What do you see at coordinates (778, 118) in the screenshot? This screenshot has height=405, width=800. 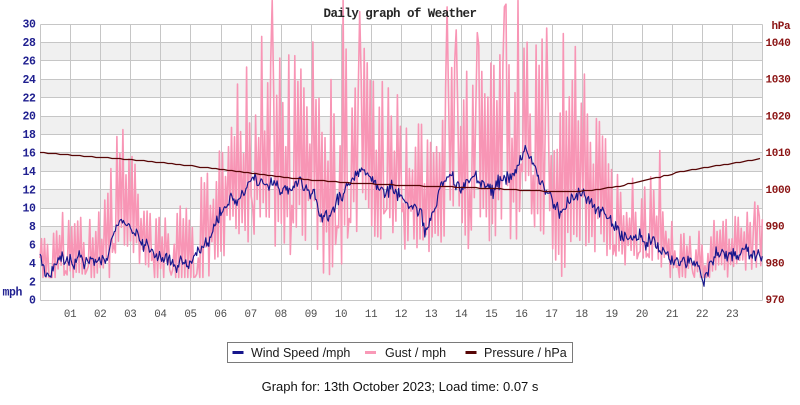 I see `svg-text: 1020` at bounding box center [778, 118].